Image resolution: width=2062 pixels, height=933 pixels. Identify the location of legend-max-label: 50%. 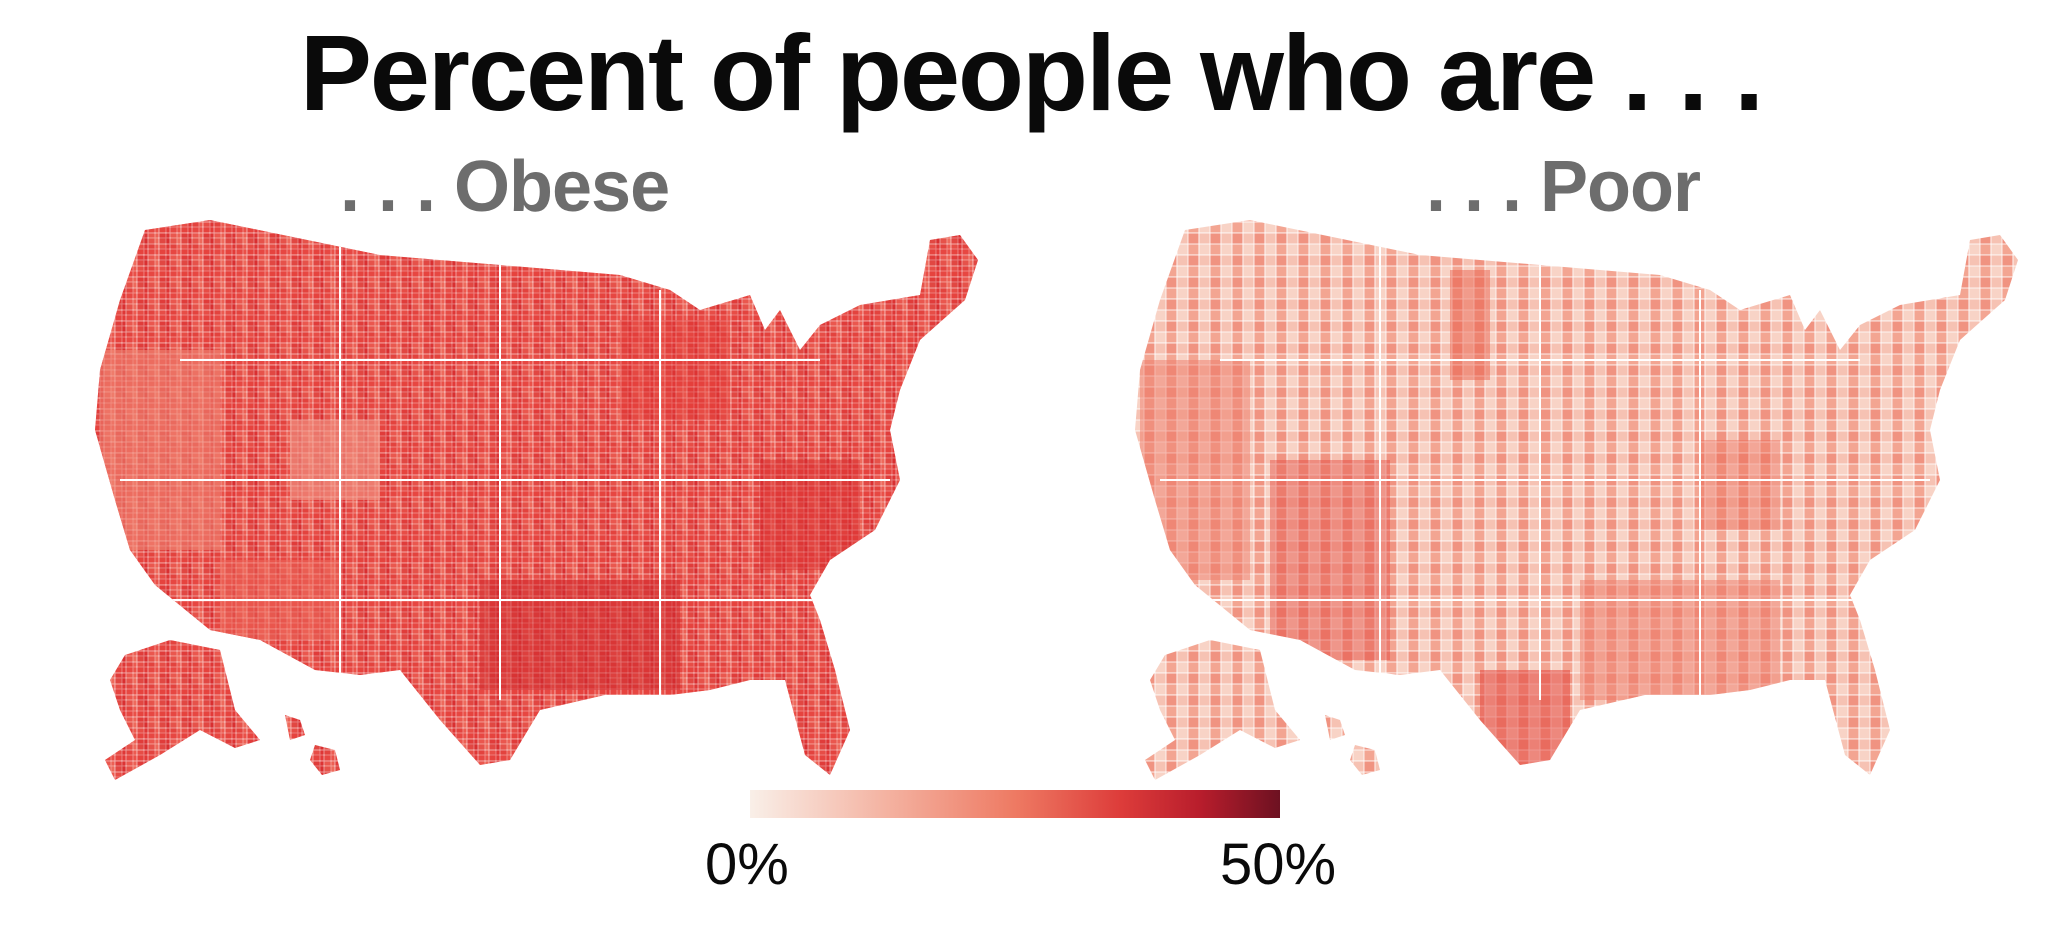
(1278, 864).